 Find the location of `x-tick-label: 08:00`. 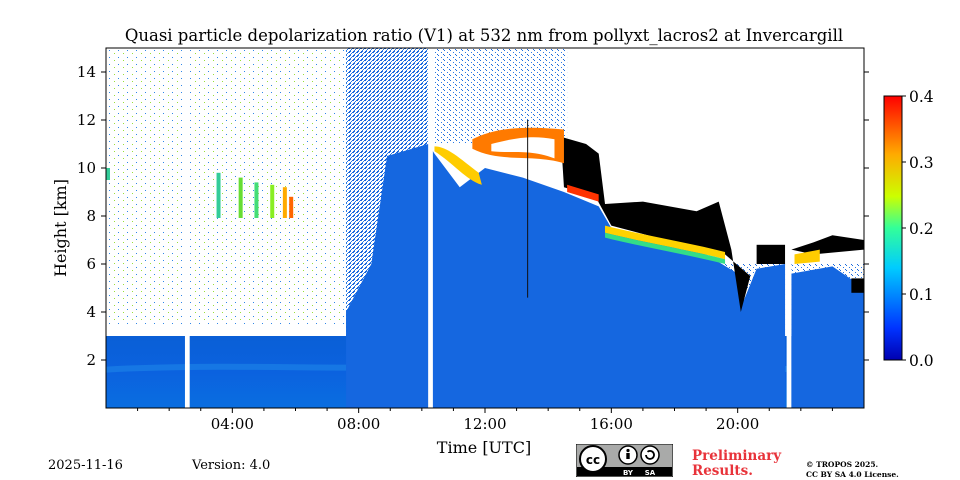

x-tick-label: 08:00 is located at coordinates (358, 424).